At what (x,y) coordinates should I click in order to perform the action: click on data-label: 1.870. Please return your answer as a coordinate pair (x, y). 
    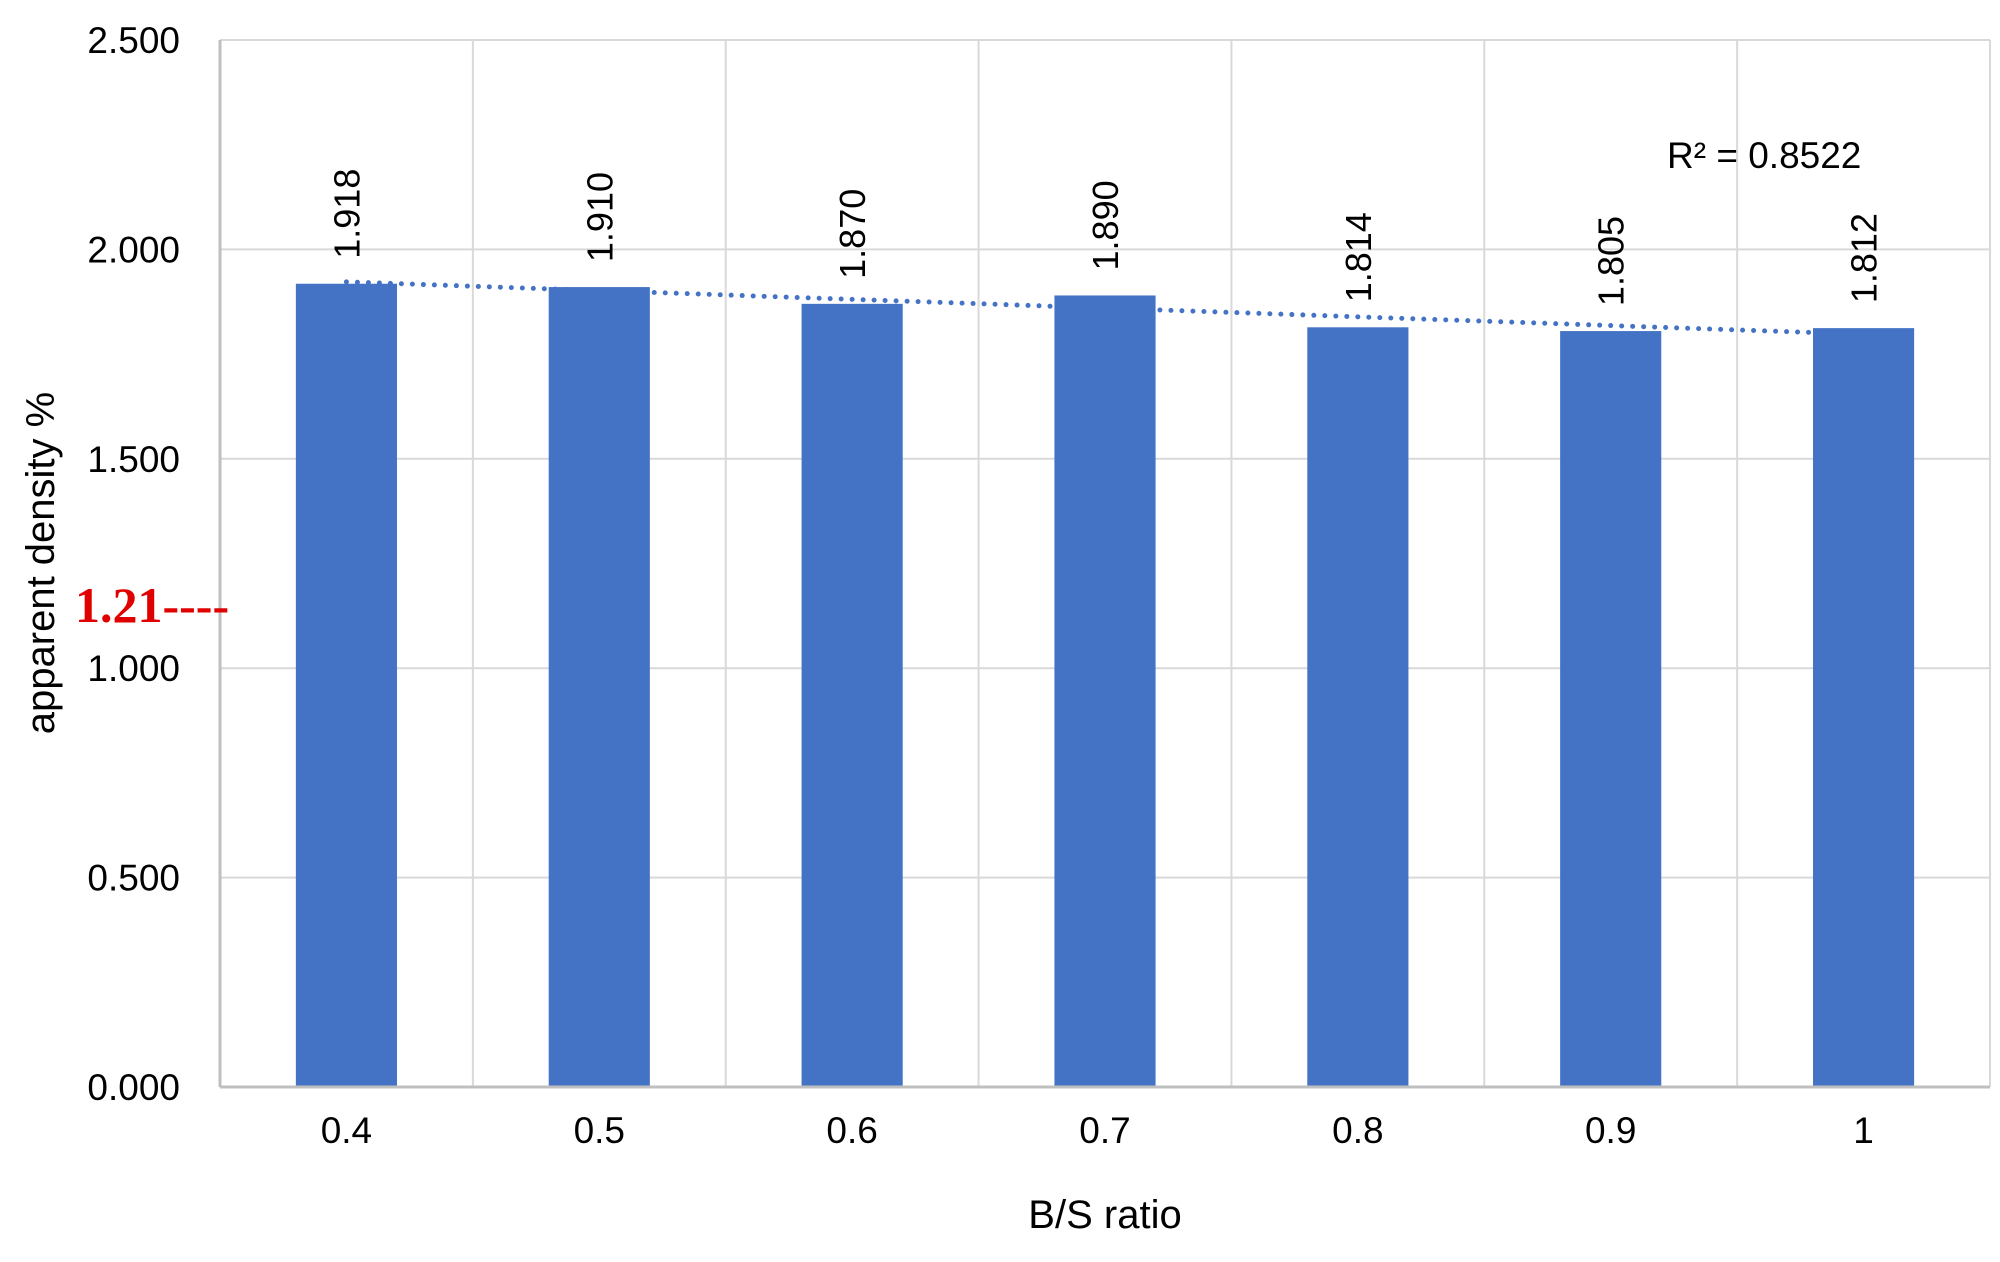
    Looking at the image, I should click on (852, 234).